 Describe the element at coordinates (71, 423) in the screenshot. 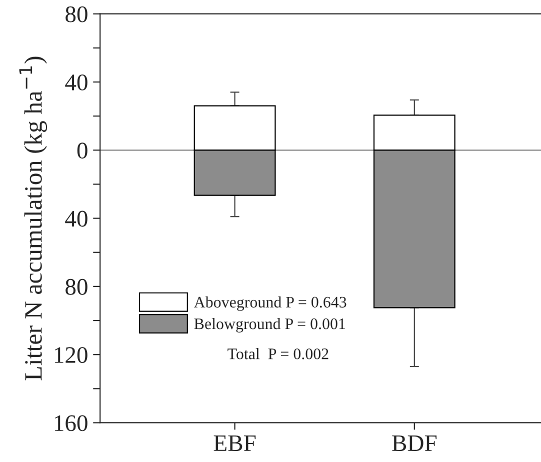

I see `y-tick-label: 160` at that location.